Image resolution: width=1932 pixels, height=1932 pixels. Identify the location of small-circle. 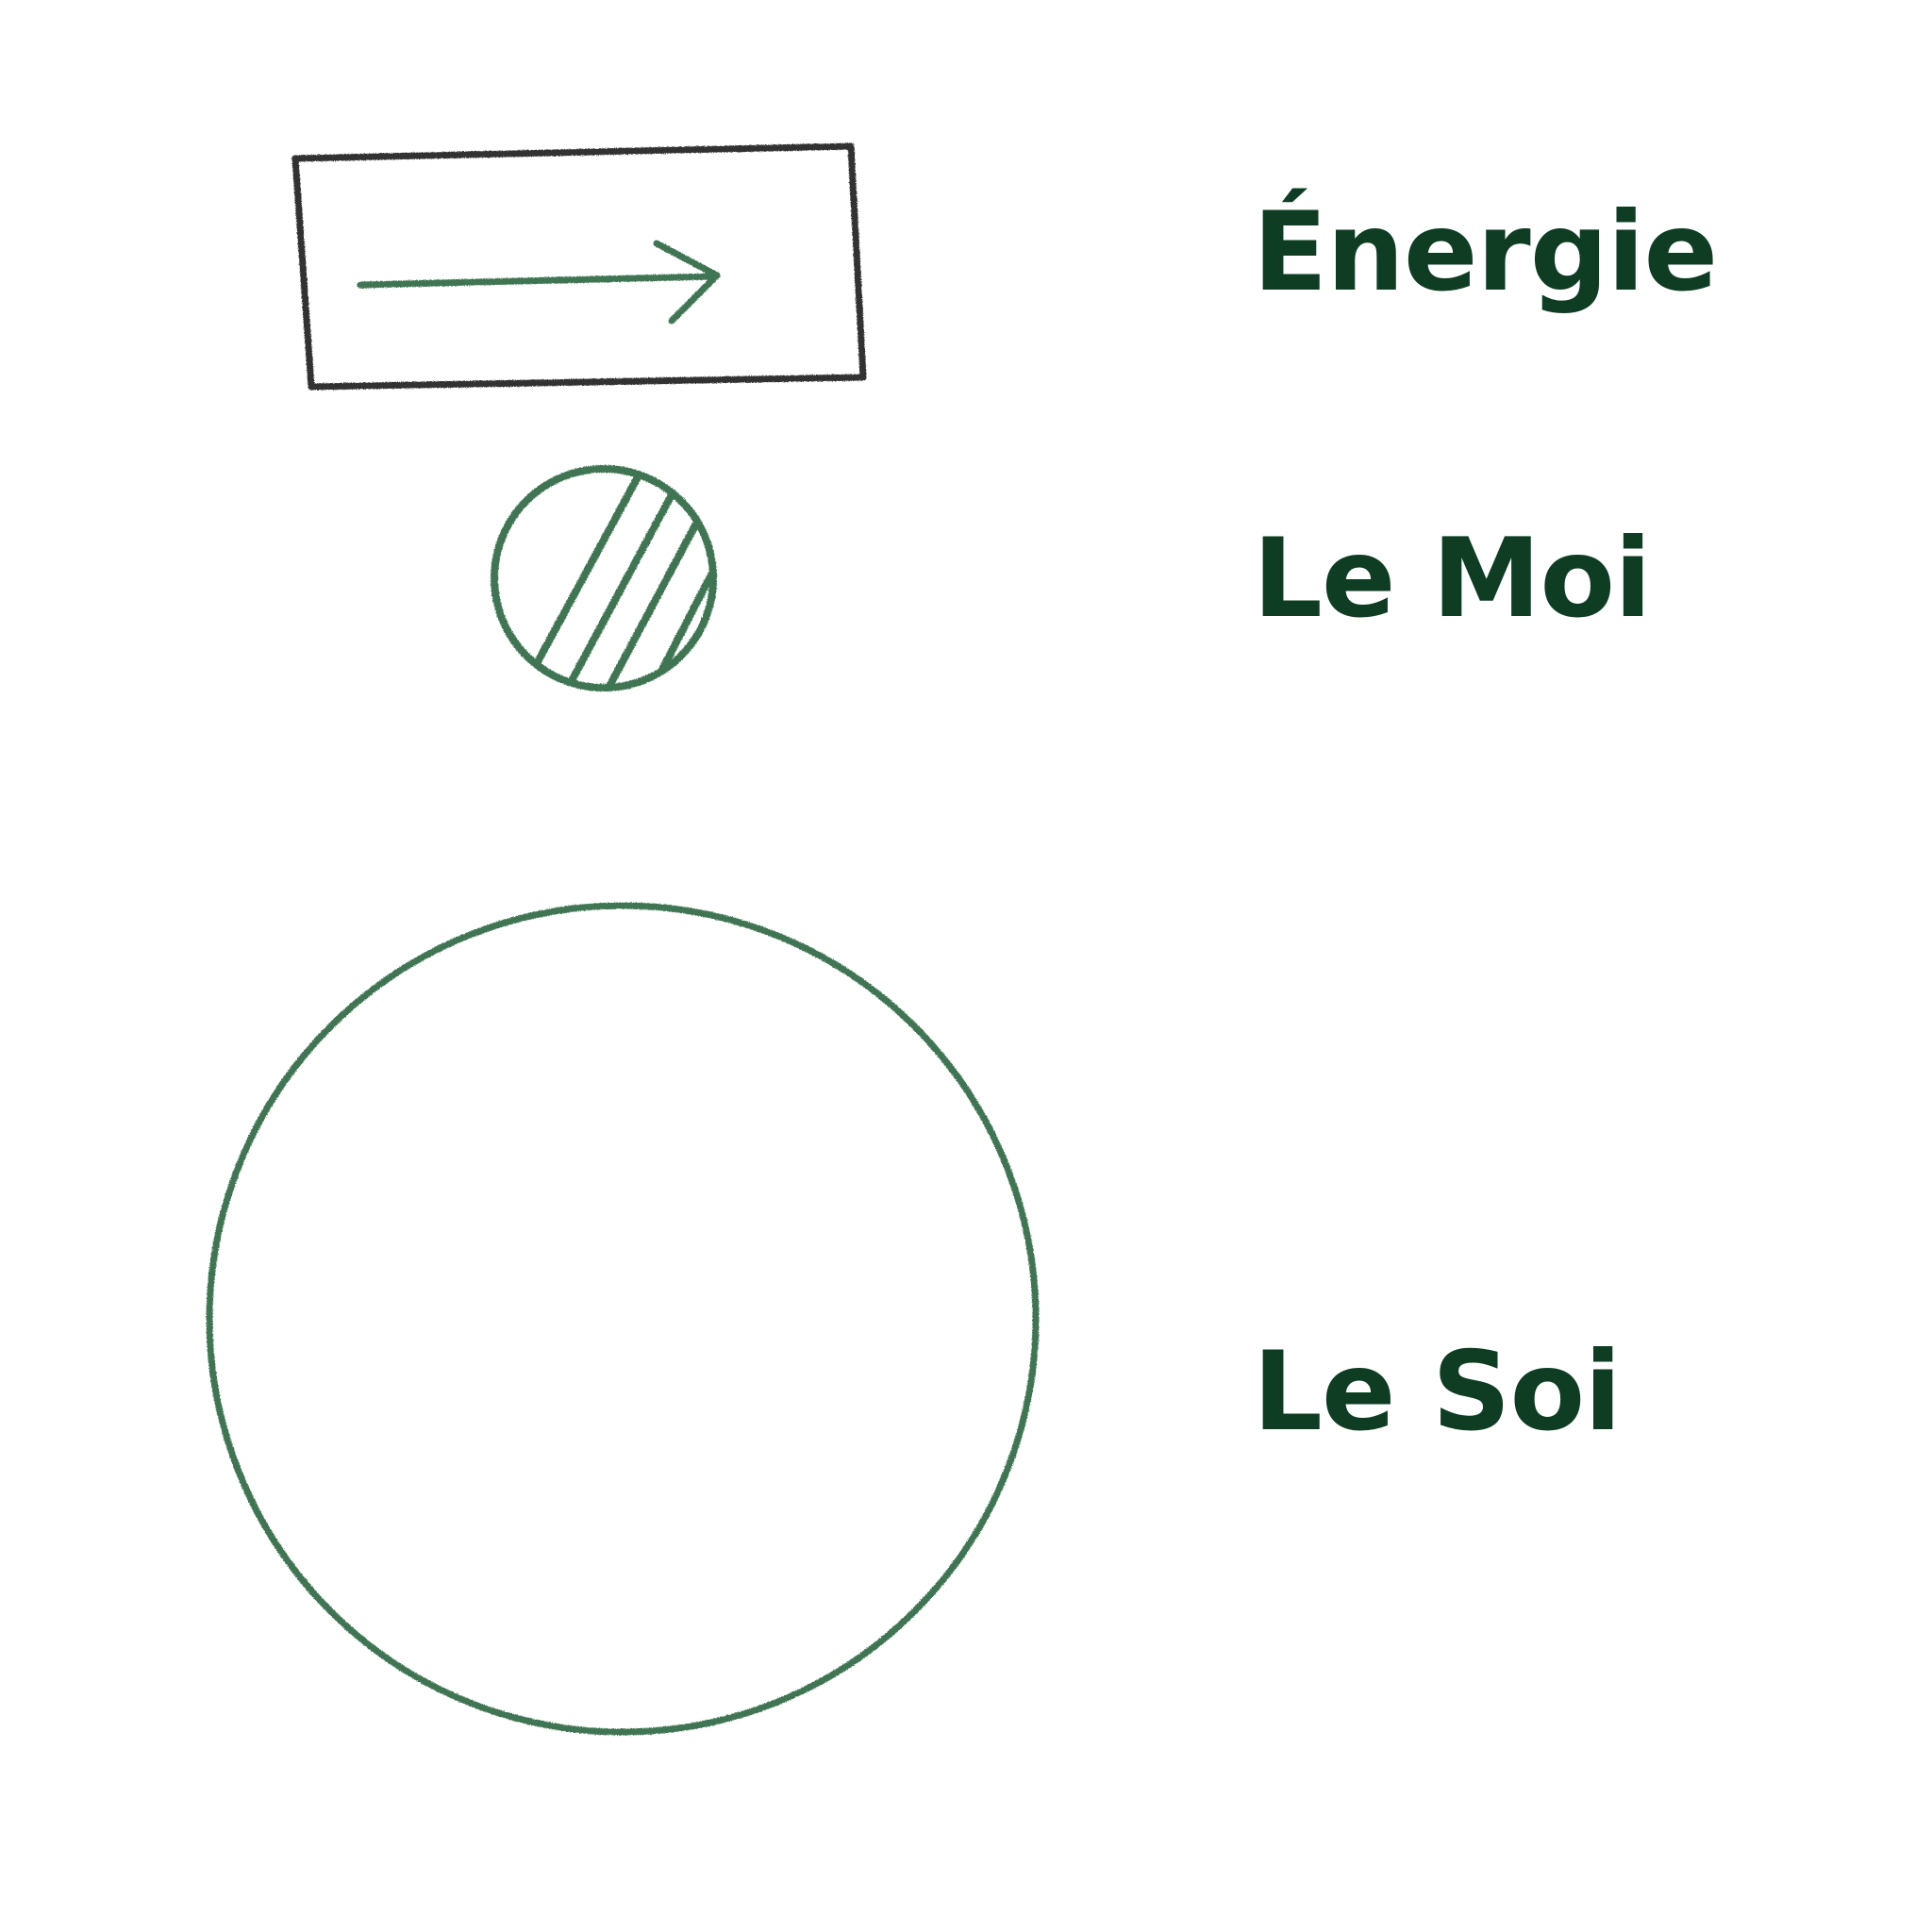
(604, 578).